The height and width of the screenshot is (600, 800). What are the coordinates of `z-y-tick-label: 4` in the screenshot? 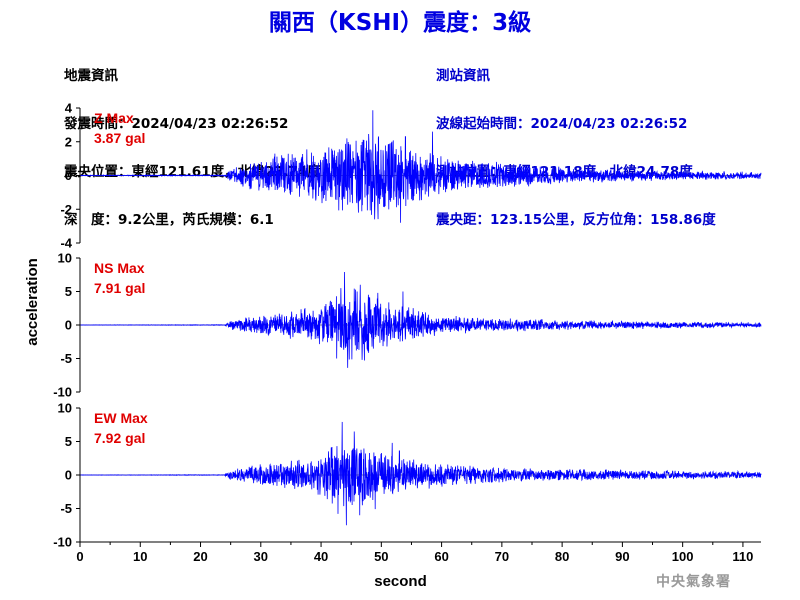 It's located at (69, 108).